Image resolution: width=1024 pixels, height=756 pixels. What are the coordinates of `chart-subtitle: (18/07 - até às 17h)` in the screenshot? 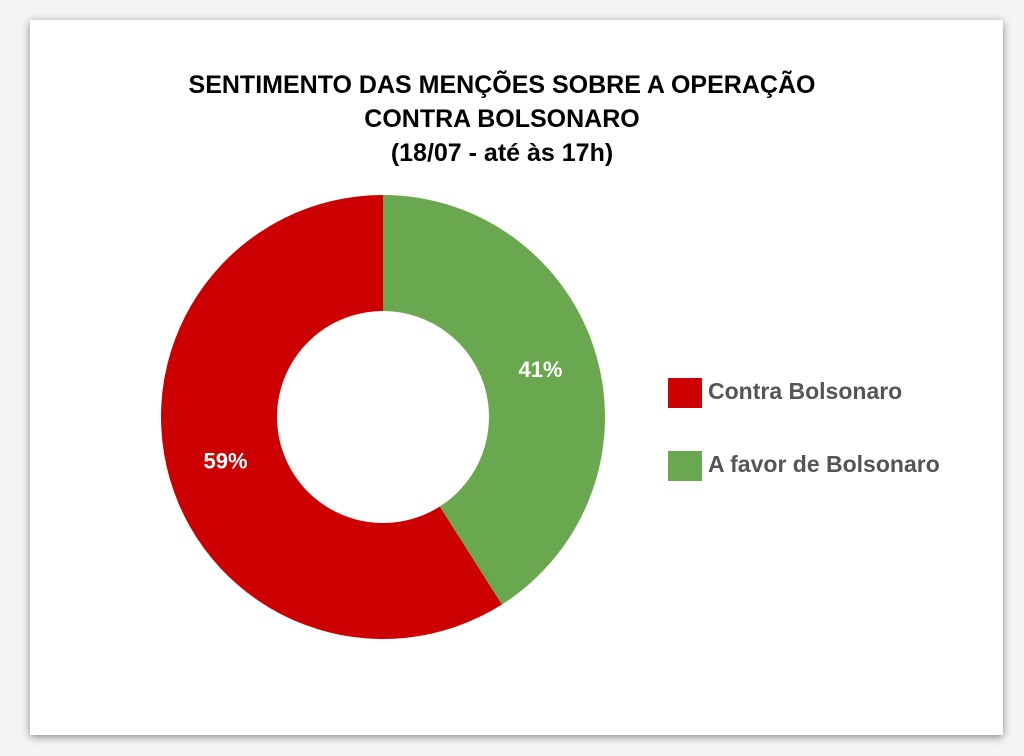 It's located at (502, 153).